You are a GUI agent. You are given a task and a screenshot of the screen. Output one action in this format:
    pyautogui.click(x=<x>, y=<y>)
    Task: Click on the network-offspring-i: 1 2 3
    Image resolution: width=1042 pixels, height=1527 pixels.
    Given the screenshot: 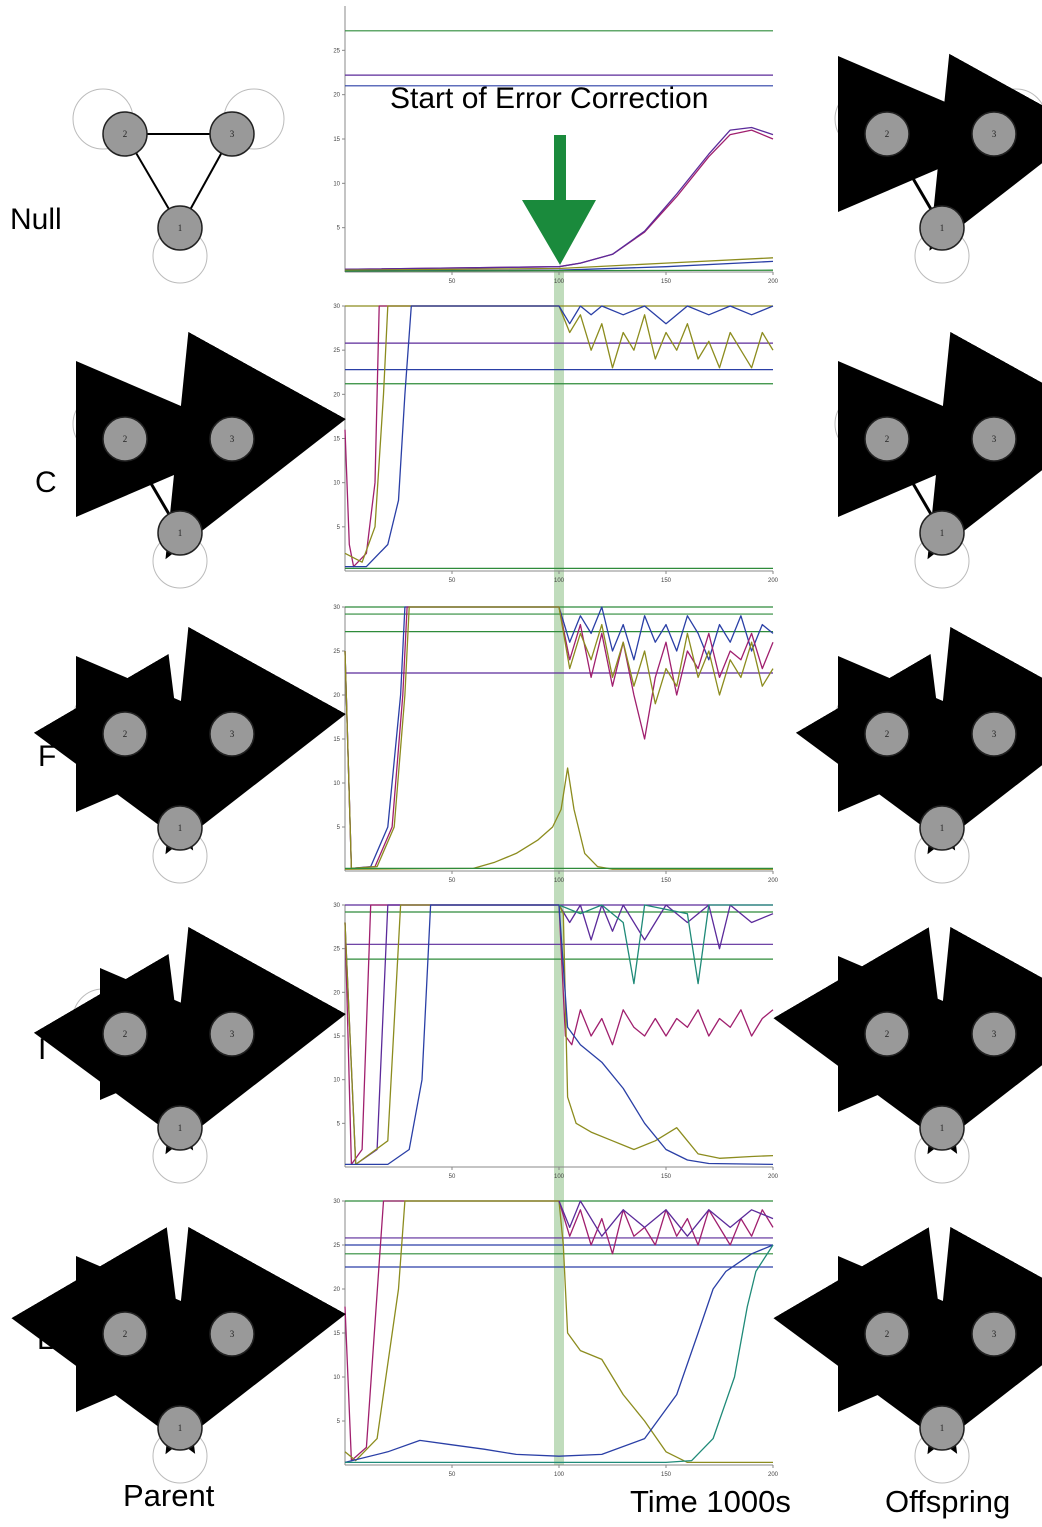 What is the action you would take?
    pyautogui.click(x=907, y=1055)
    